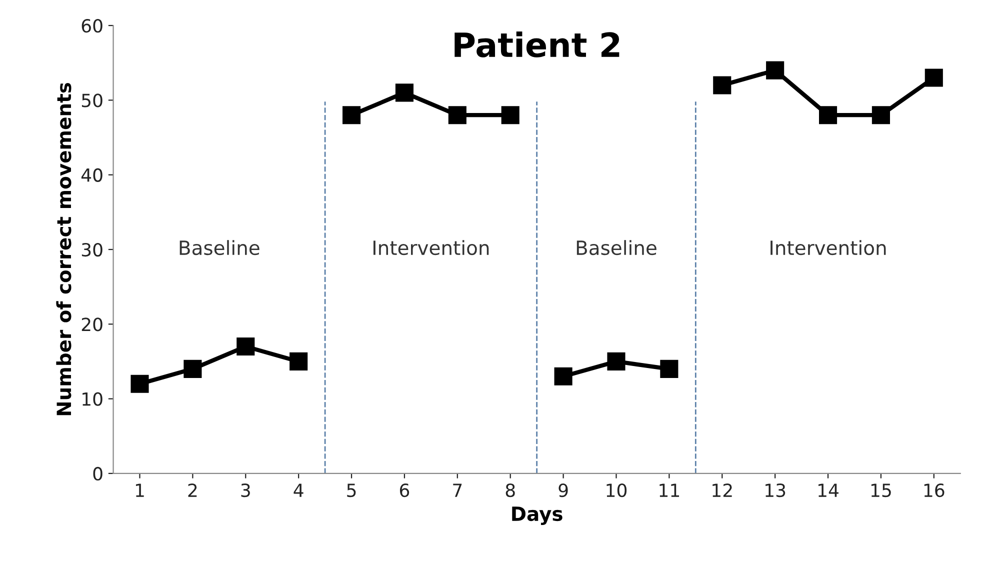  What do you see at coordinates (92, 101) in the screenshot?
I see `y-tick-label: 50` at bounding box center [92, 101].